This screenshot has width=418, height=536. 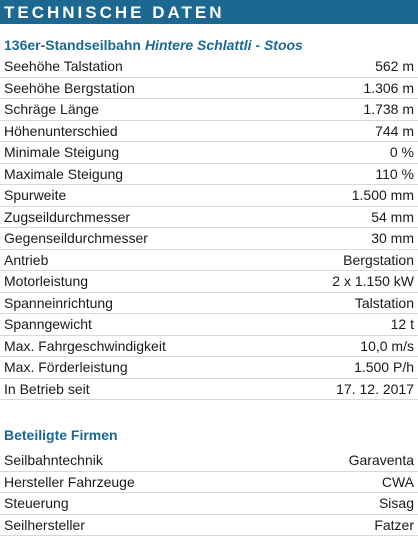 What do you see at coordinates (209, 217) in the screenshot?
I see `table-row: Zugseildurchmesser 54 mm` at bounding box center [209, 217].